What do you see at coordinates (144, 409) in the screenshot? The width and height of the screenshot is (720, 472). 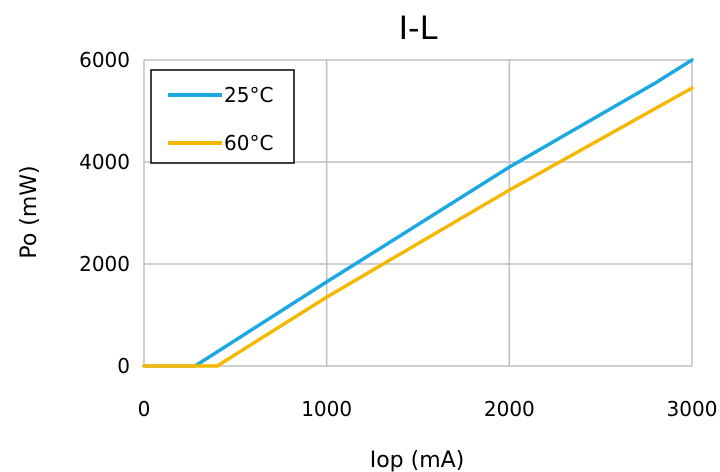 I see `x-tick-label: 0` at bounding box center [144, 409].